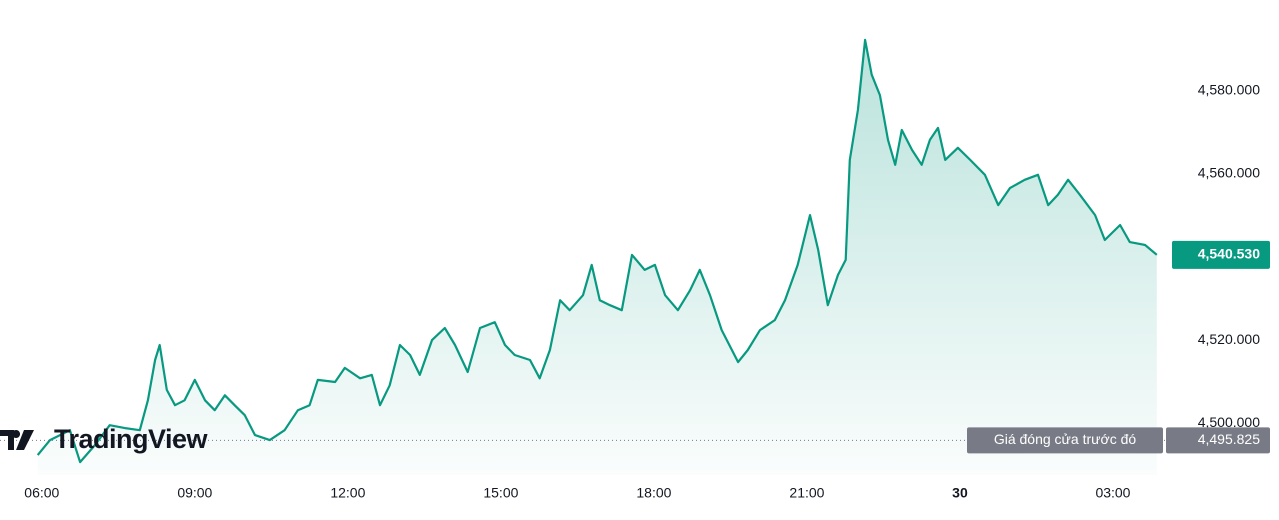 The image size is (1279, 520). I want to click on x-tick-label: 30, so click(960, 493).